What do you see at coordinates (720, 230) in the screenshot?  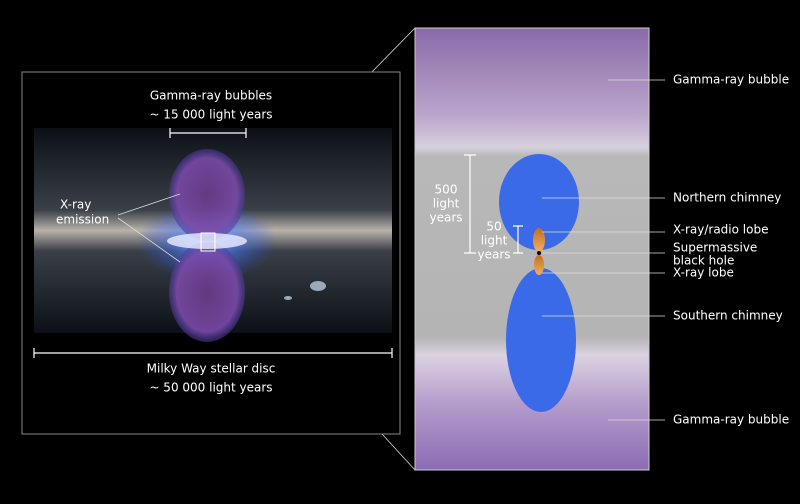 I see `callout-label: X-ray/radio lobe` at bounding box center [720, 230].